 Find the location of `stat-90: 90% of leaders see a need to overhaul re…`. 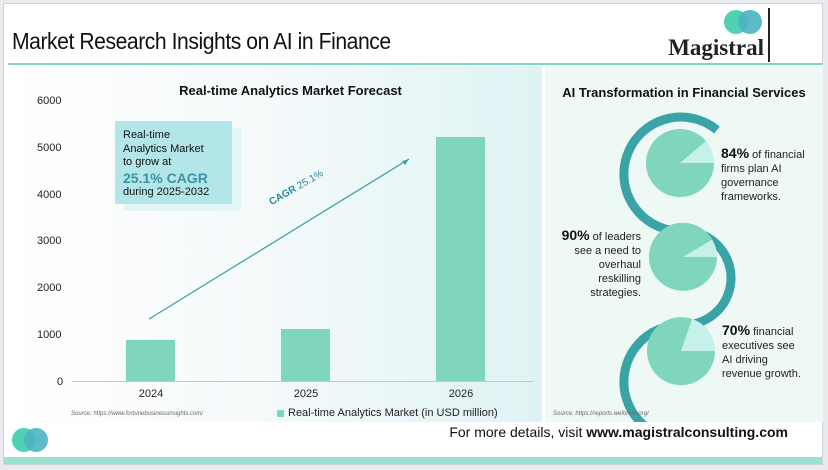

stat-90: 90% of leaders see a need to overhaul re… is located at coordinates (601, 263).